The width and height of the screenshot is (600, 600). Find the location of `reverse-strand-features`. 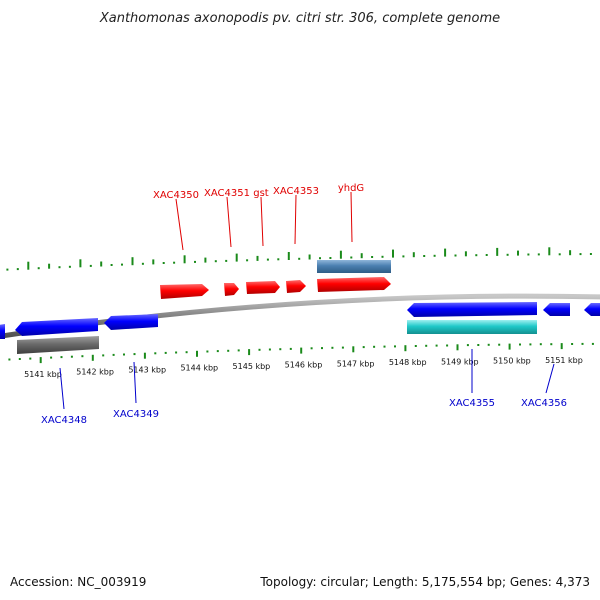

reverse-strand-features is located at coordinates (300, 328).